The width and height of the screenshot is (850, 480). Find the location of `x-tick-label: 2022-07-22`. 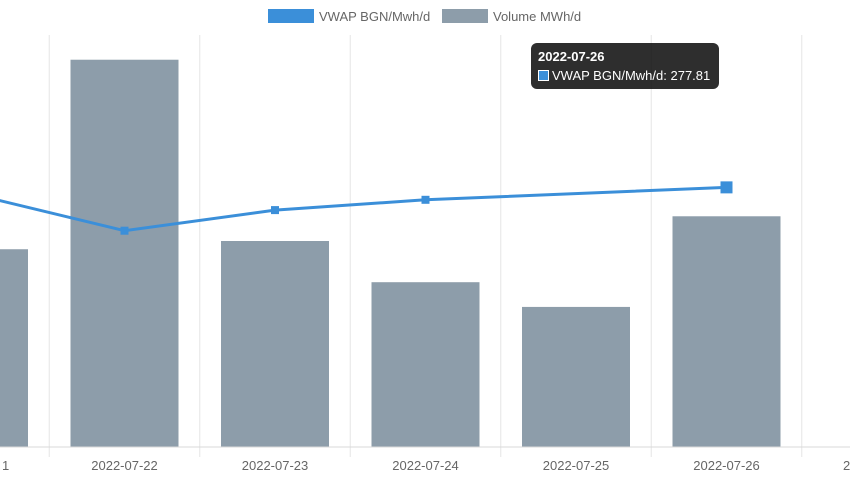

x-tick-label: 2022-07-22 is located at coordinates (124, 465).